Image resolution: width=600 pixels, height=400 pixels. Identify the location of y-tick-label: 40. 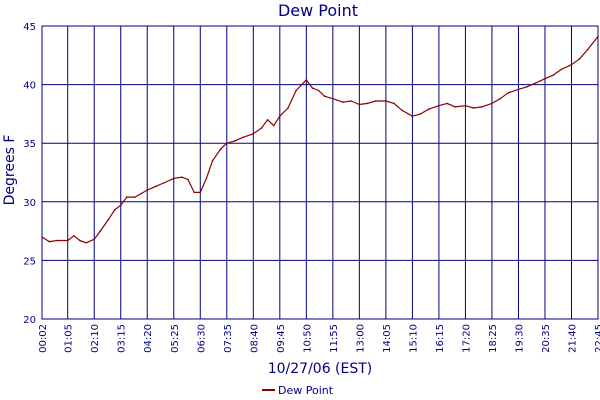
(29, 86).